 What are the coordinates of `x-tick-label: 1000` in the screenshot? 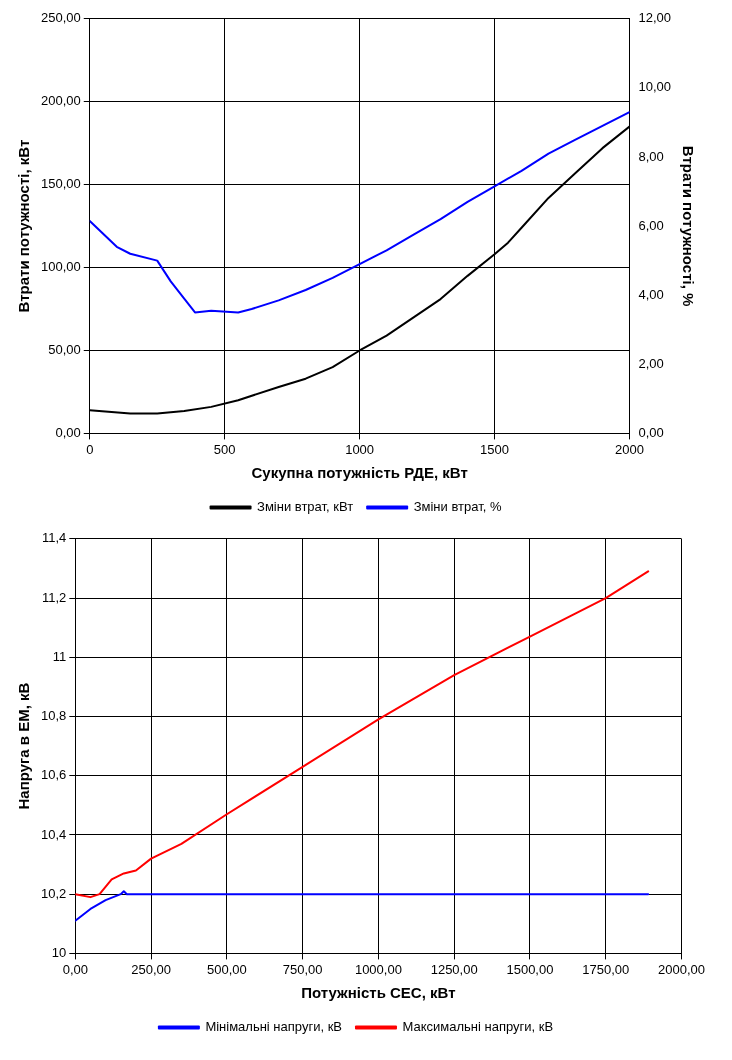 It's located at (360, 449).